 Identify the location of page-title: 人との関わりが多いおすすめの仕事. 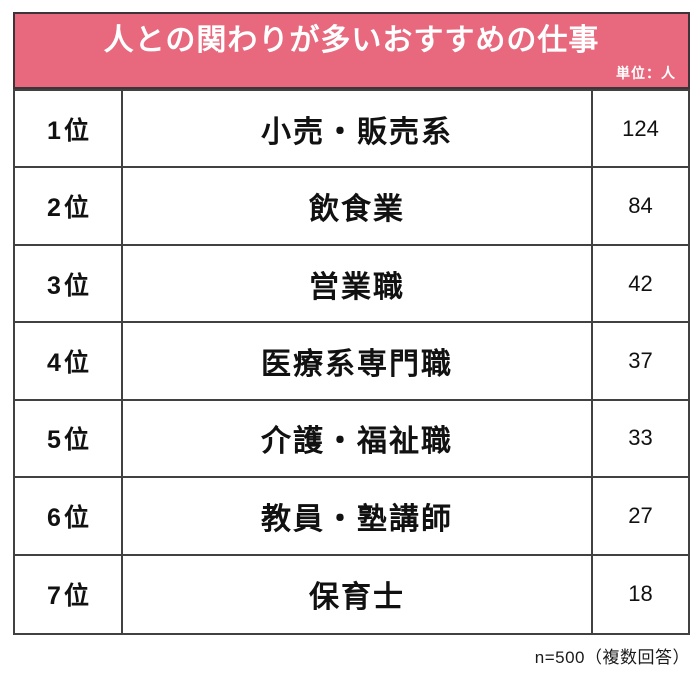
(351, 40).